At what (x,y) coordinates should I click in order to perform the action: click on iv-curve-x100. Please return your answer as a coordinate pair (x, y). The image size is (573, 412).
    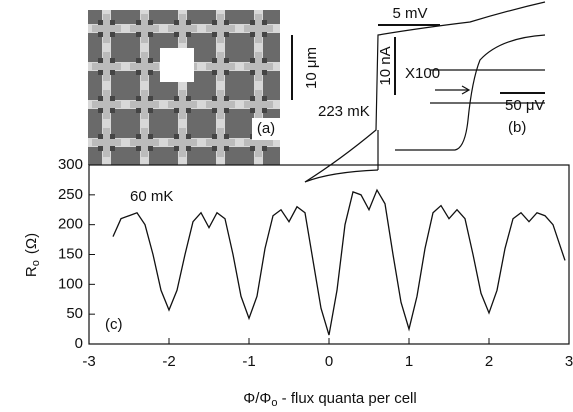
    Looking at the image, I should click on (470, 92).